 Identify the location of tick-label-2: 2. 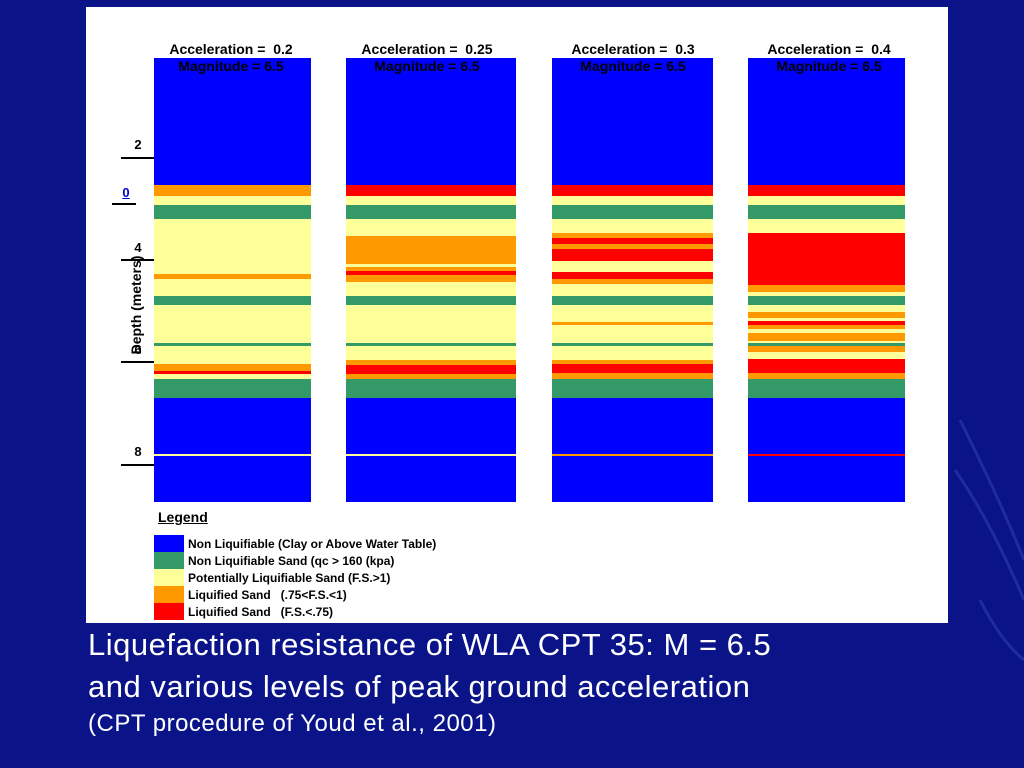
(138, 144).